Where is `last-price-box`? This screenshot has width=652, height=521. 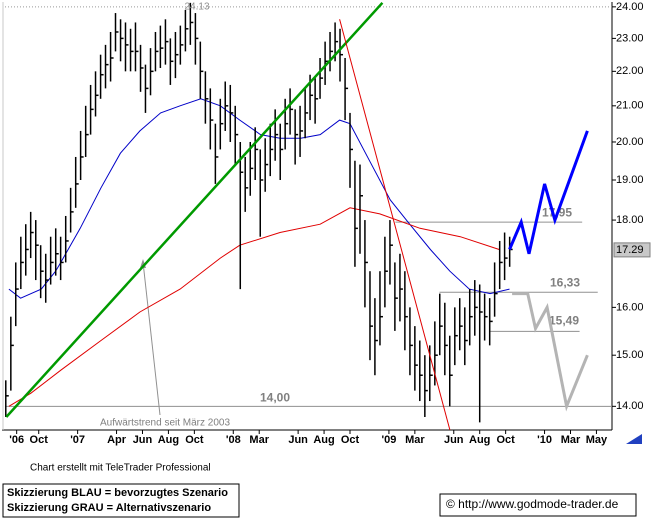
last-price-box is located at coordinates (632, 250).